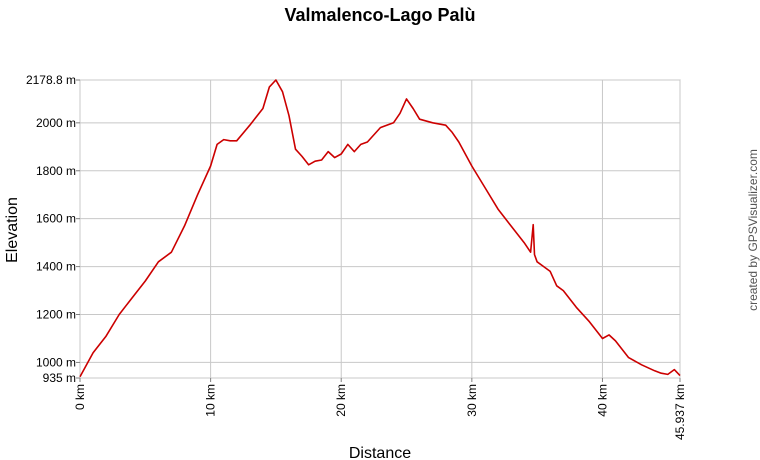 This screenshot has height=460, width=760. What do you see at coordinates (753, 230) in the screenshot?
I see `credit-text: created by GPSVisualizer.com` at bounding box center [753, 230].